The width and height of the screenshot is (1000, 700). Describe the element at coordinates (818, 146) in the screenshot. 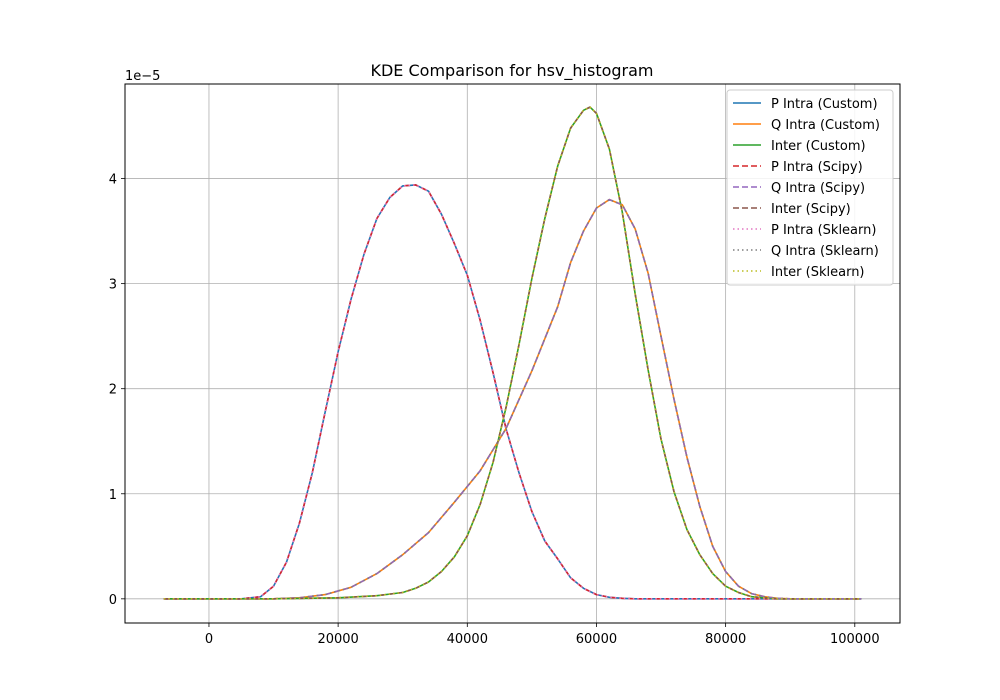

I see `legend-label: Inter (Custom)` at that location.